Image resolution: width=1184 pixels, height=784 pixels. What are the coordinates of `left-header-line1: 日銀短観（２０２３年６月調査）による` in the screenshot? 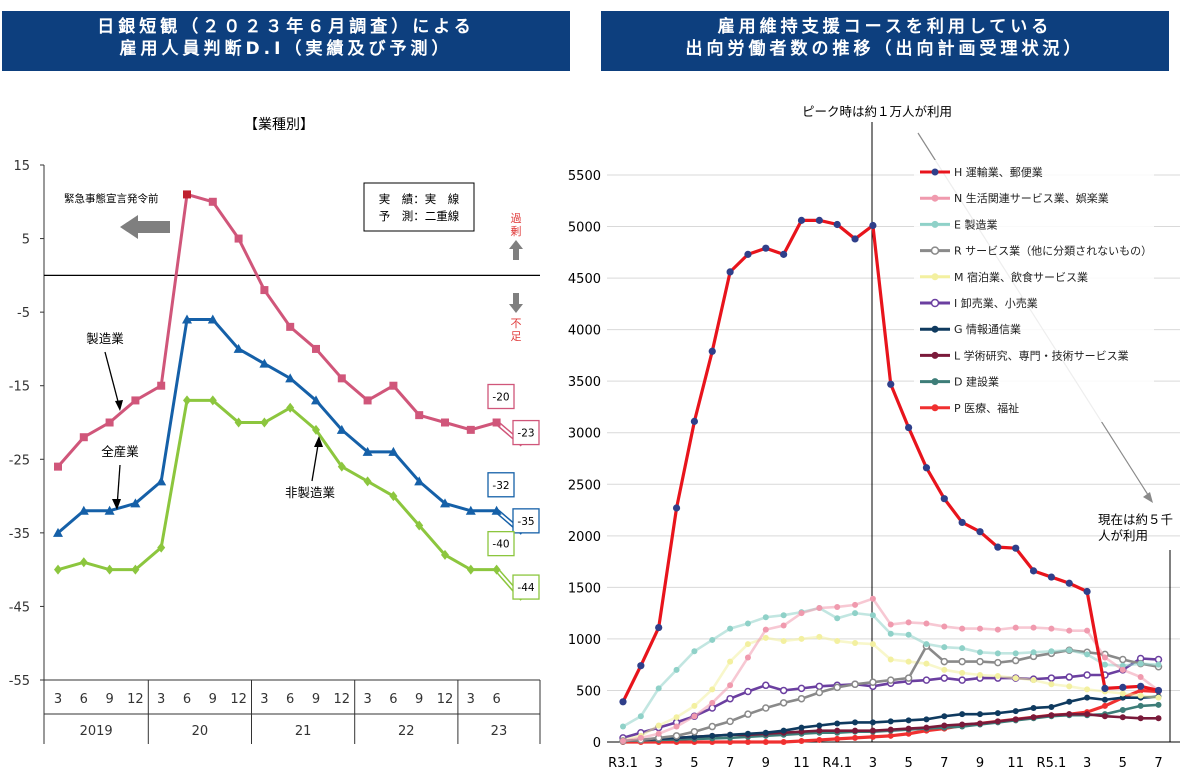 It's located at (286, 27).